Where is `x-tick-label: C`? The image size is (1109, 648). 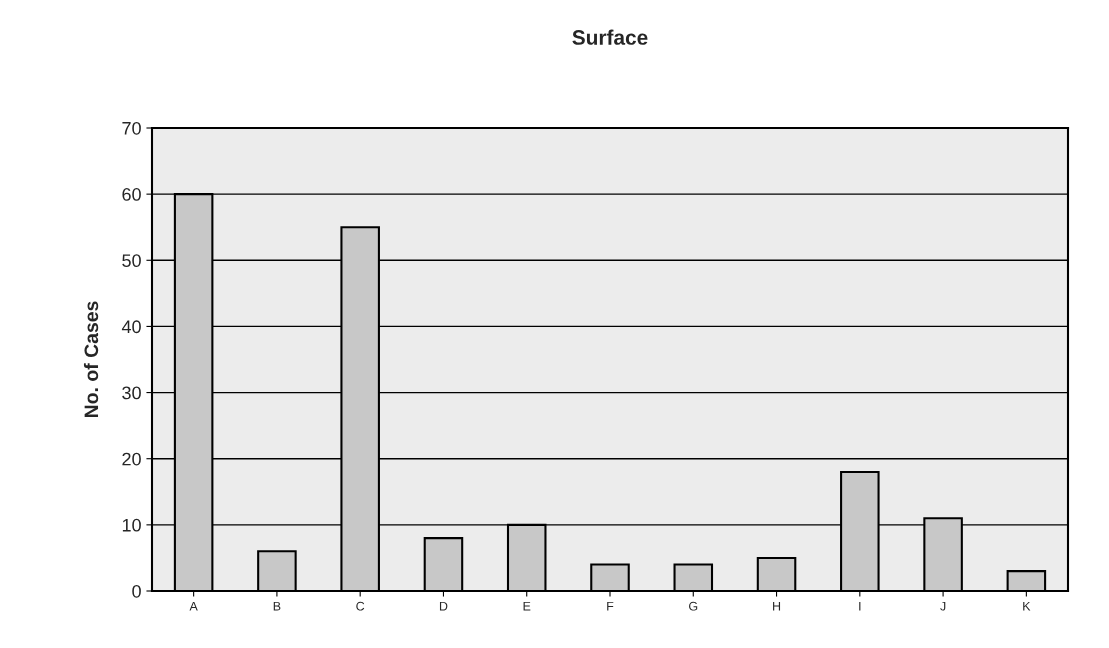
x-tick-label: C is located at coordinates (360, 606).